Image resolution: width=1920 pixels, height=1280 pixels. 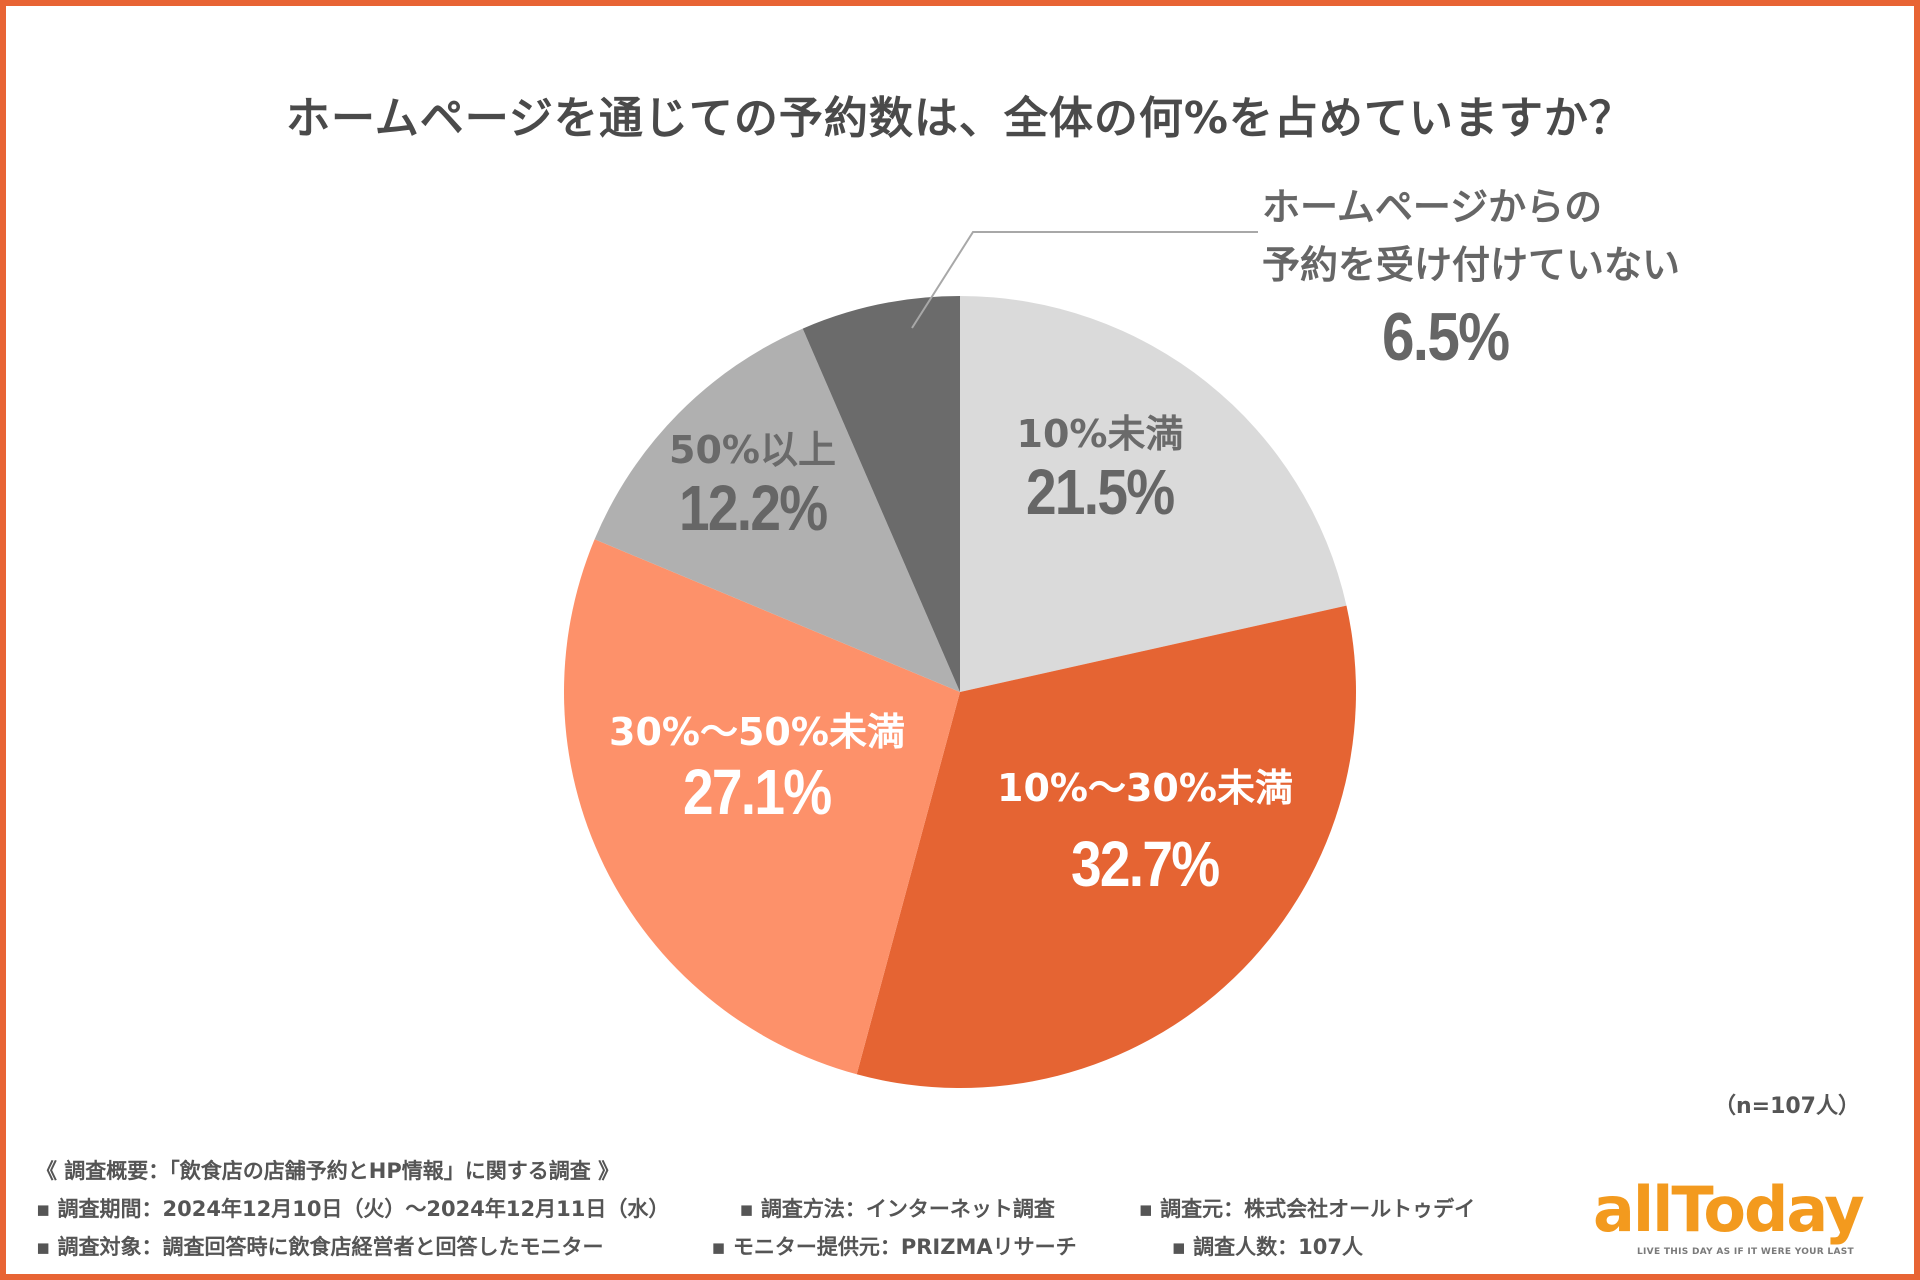 I want to click on slice-value-label: 21.5%, so click(x=1100, y=492).